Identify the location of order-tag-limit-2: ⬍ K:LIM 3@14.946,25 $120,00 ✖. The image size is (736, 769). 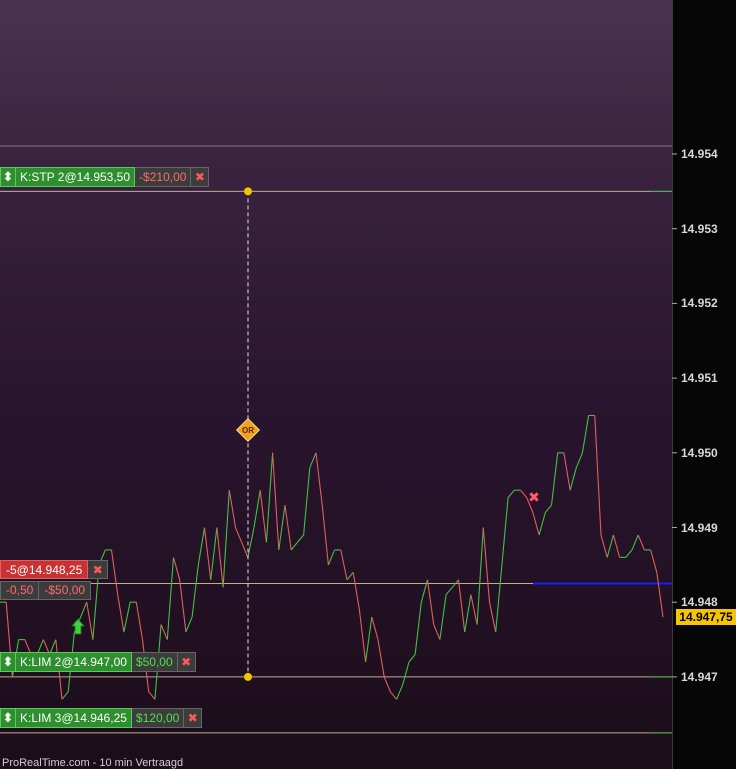
(101, 718).